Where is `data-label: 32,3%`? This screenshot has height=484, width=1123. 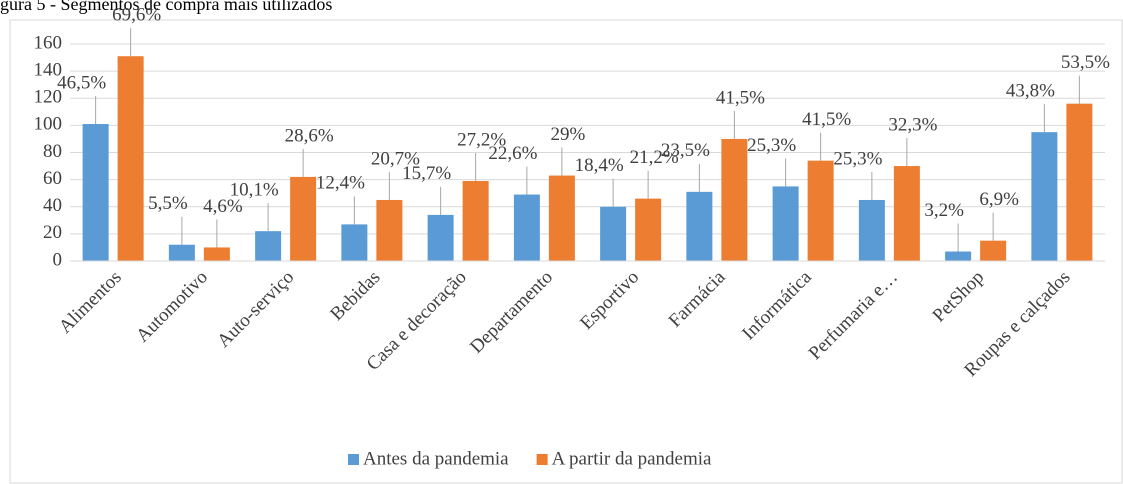
data-label: 32,3% is located at coordinates (912, 124).